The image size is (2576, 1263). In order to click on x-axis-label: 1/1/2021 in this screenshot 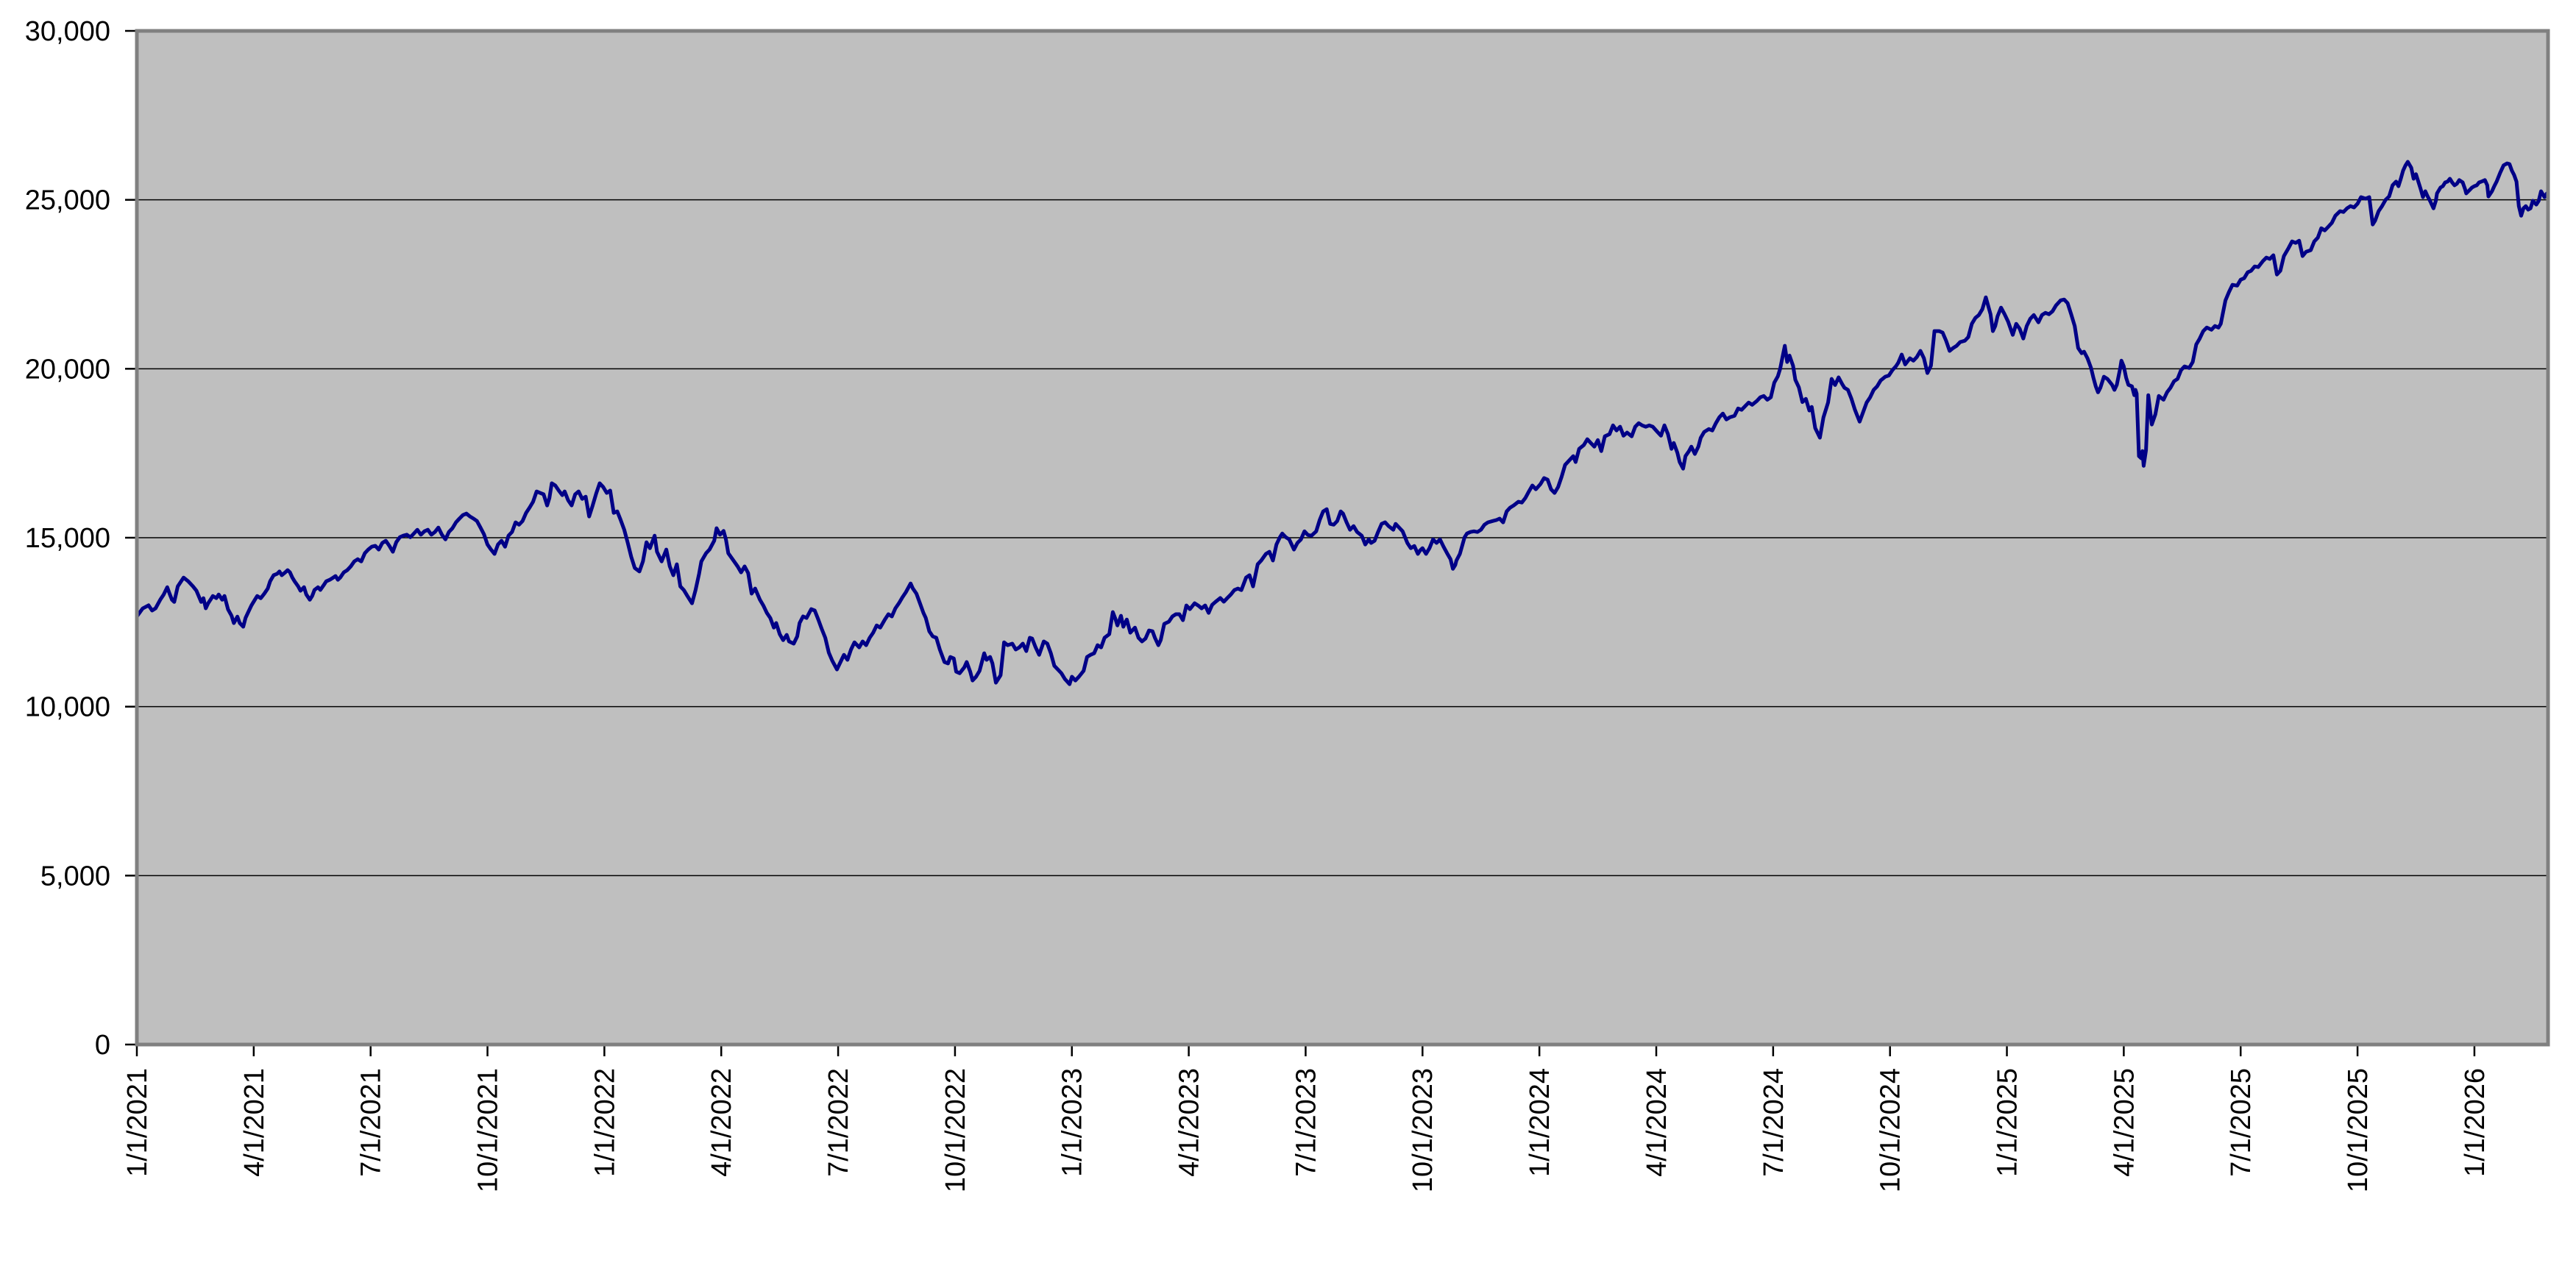, I will do `click(137, 1122)`.